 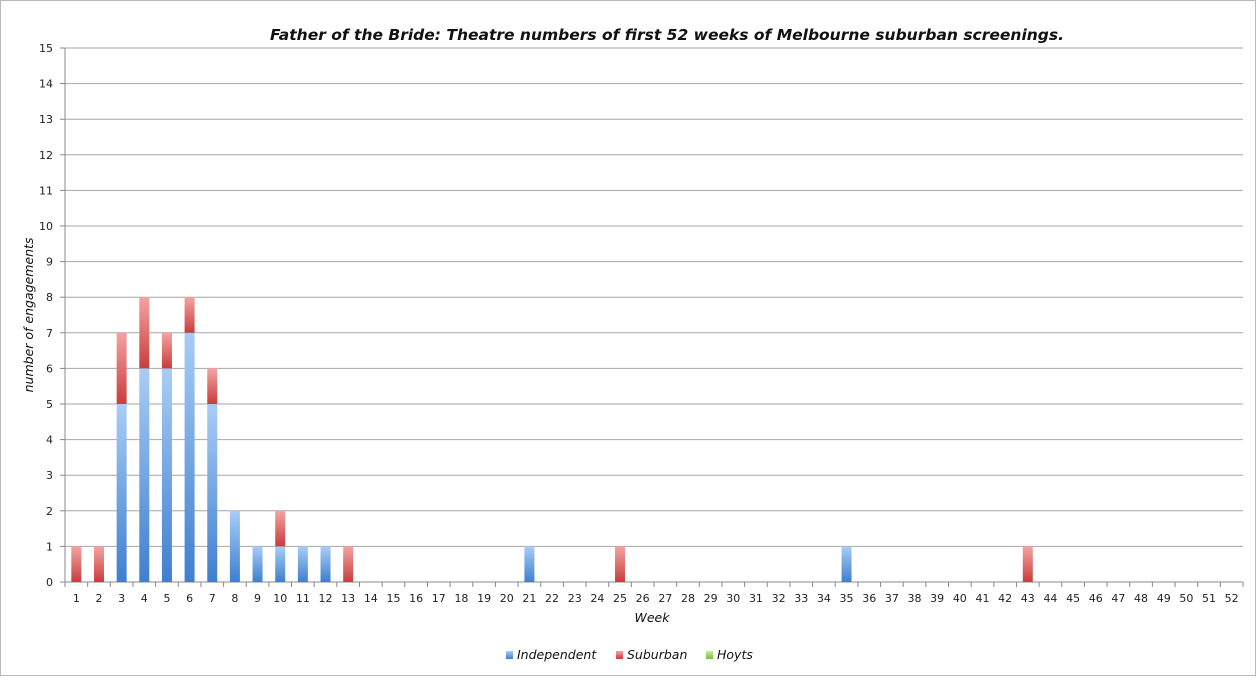 What do you see at coordinates (28, 314) in the screenshot?
I see `y-axis-label: number of engagements` at bounding box center [28, 314].